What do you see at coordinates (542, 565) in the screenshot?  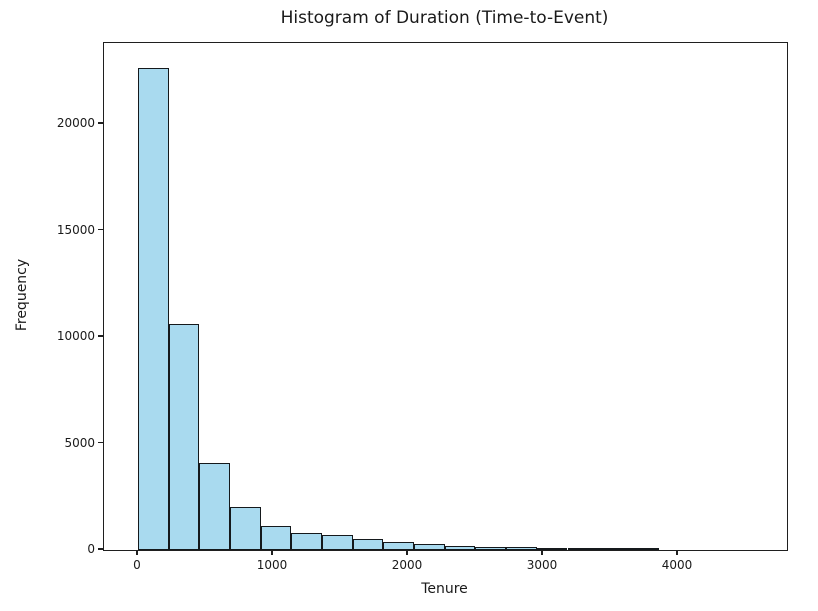 I see `x-axis-tick-label: 3000` at bounding box center [542, 565].